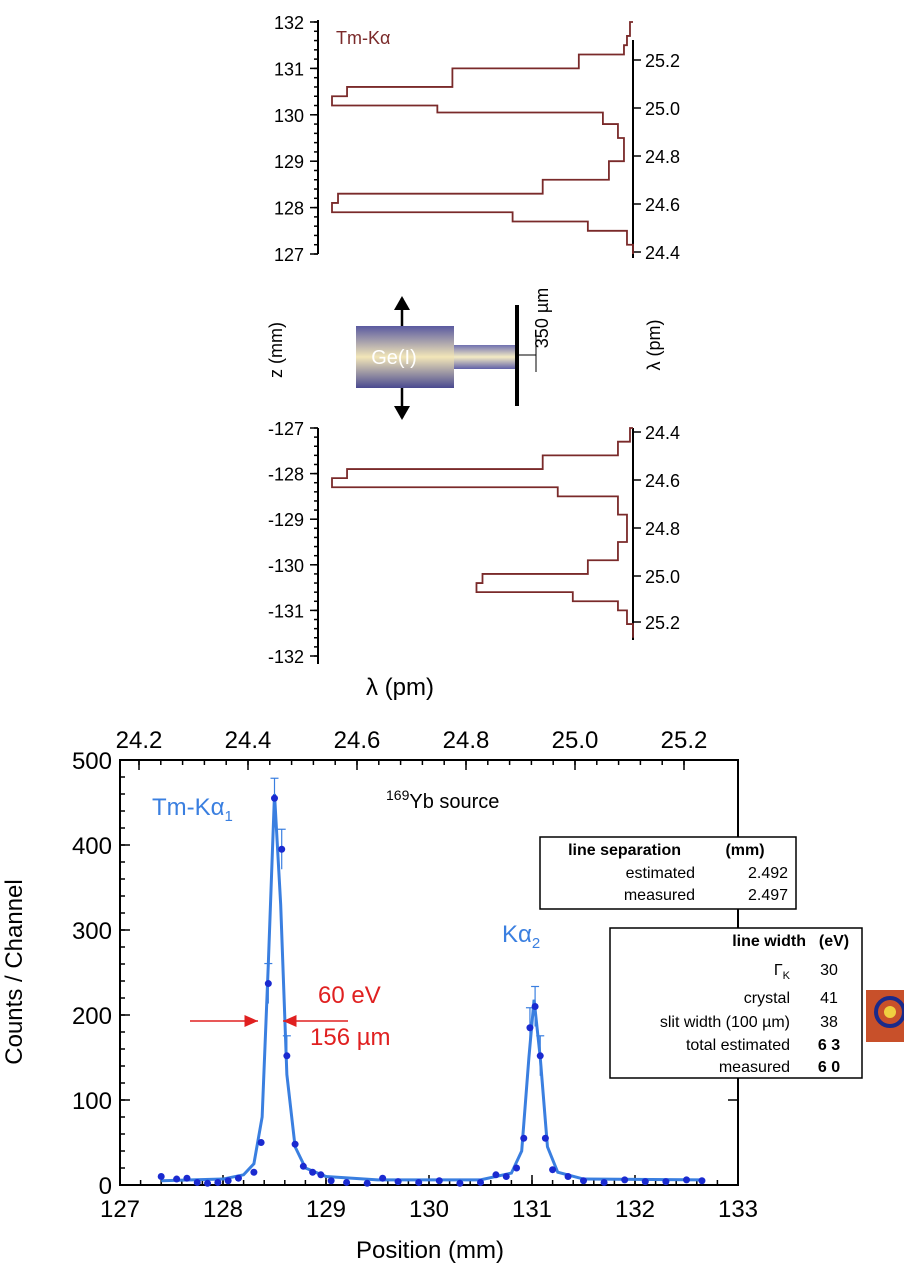  Describe the element at coordinates (829, 1022) in the screenshot. I see `width-row-value: 38` at that location.